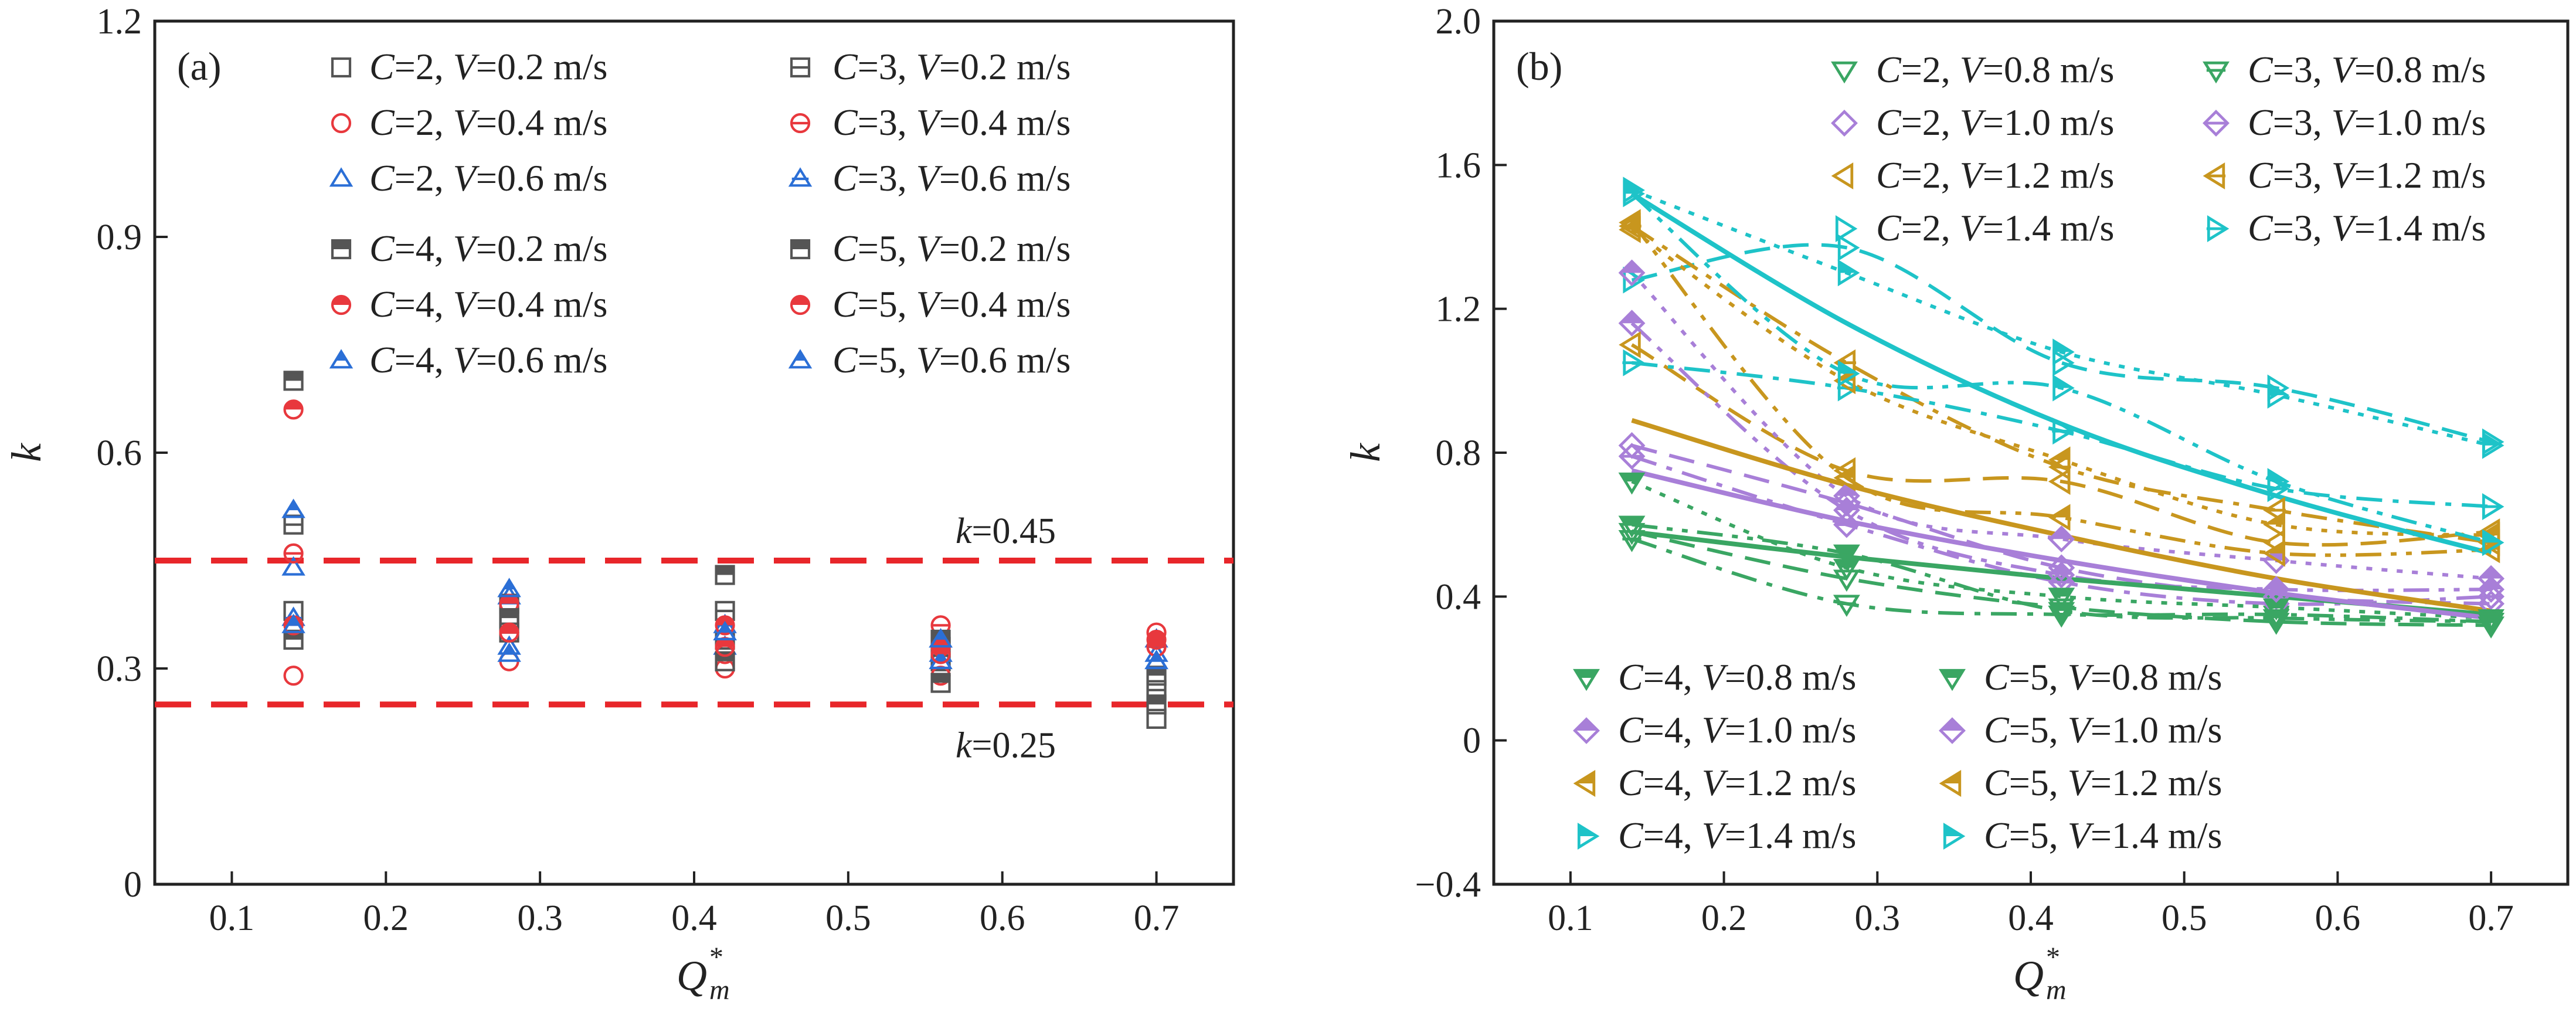 This screenshot has width=2576, height=1025. What do you see at coordinates (1995, 69) in the screenshot?
I see `legend-label: C=2, V=0.8 m/s` at bounding box center [1995, 69].